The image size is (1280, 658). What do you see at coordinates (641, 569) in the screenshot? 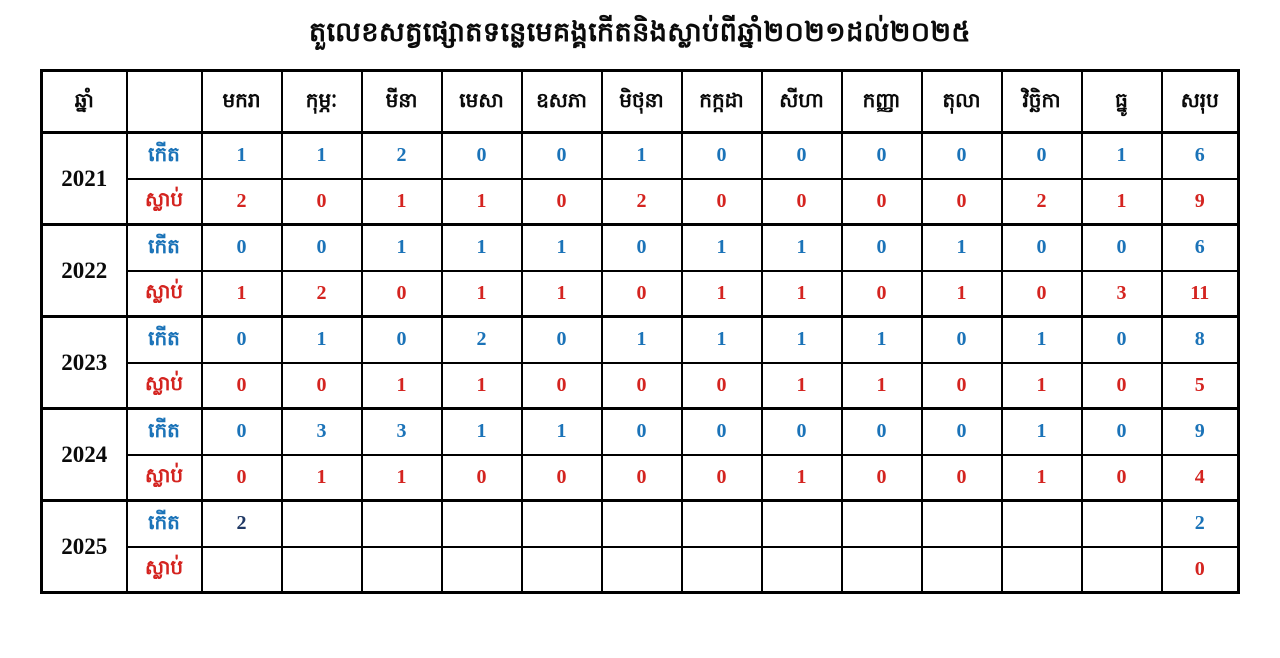
I see `died-row-2025: ស្លាប់ 0` at bounding box center [641, 569].